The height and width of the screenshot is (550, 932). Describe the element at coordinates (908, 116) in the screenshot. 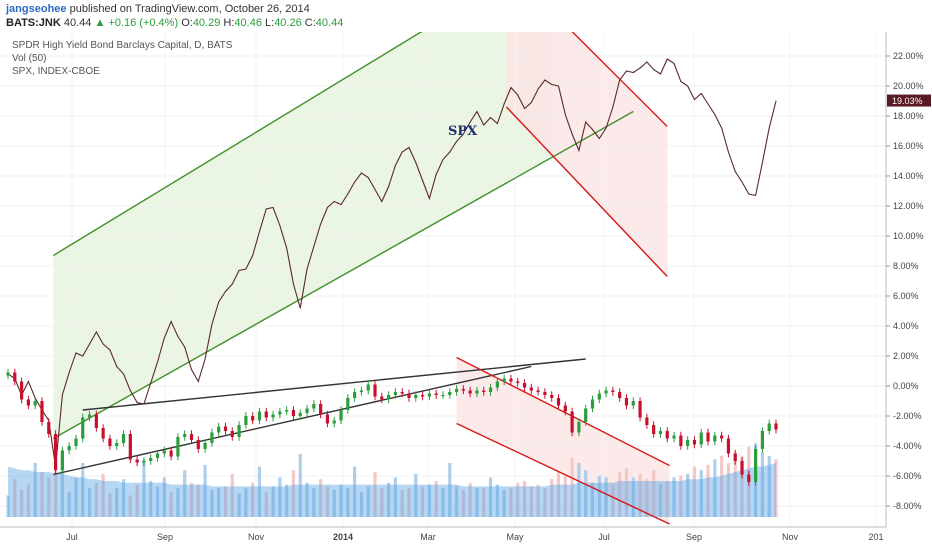

I see `price-tick-label: 18.00%` at that location.